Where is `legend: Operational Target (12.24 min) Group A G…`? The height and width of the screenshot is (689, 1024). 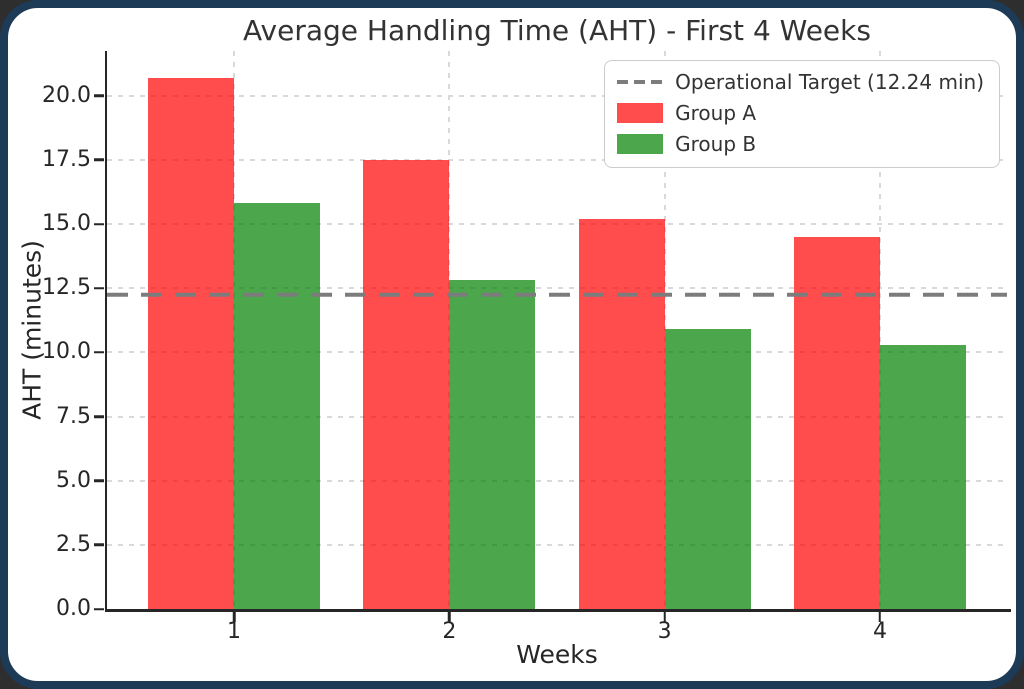
legend: Operational Target (12.24 min) Group A G… is located at coordinates (802, 114).